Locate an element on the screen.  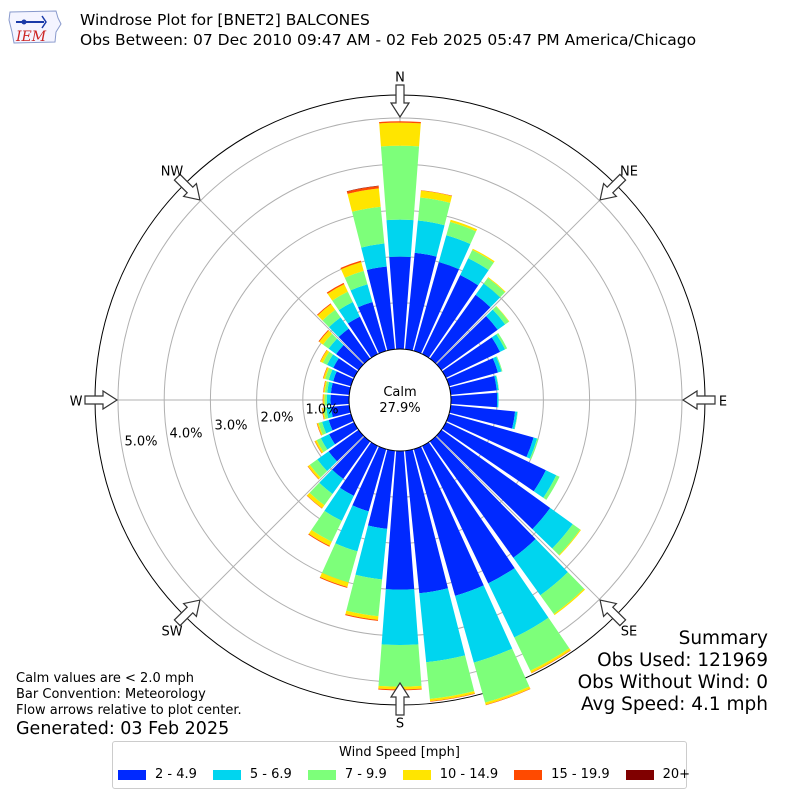
legend-title: Wind Speed [mph] is located at coordinates (399, 752).